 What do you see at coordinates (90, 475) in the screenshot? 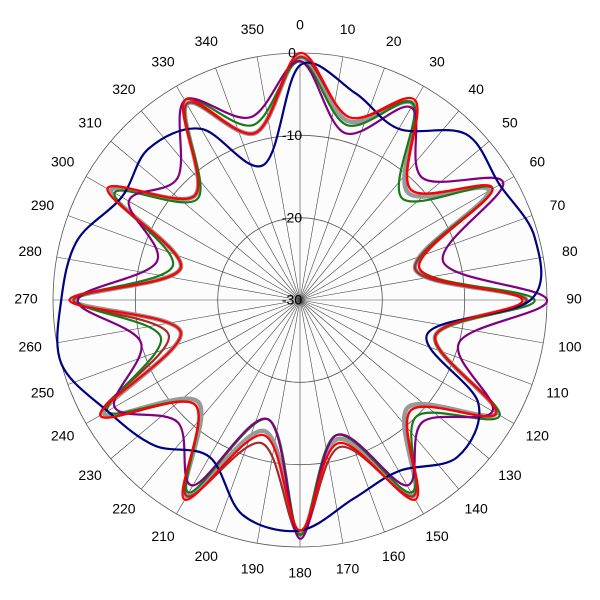
I see `angle-tick-label: 230` at bounding box center [90, 475].